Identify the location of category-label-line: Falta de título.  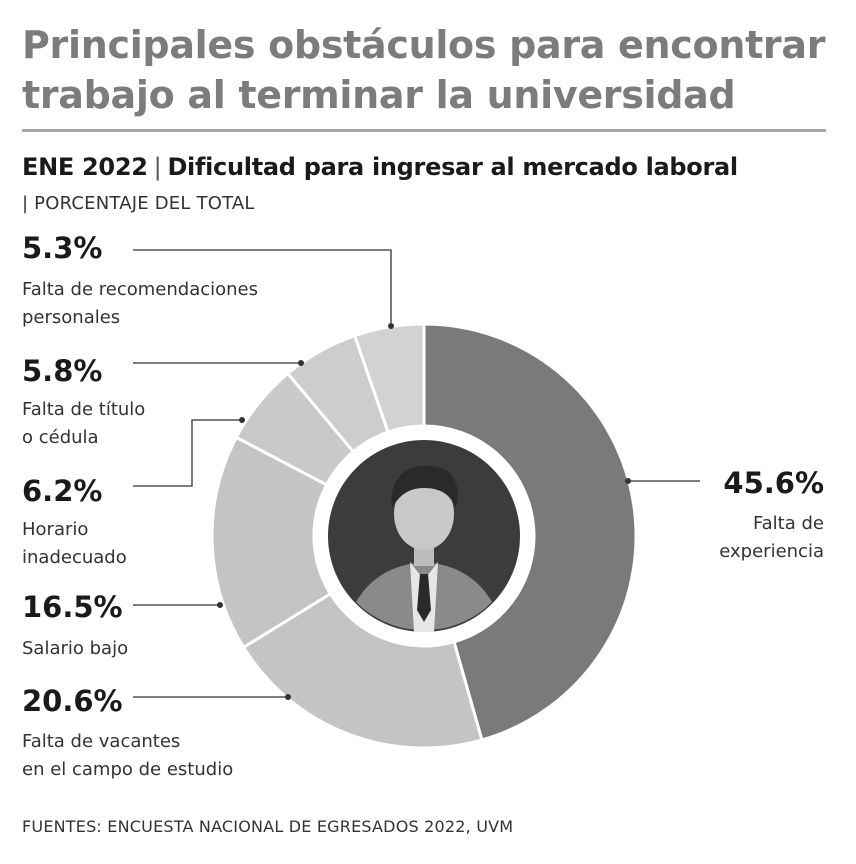
(84, 409).